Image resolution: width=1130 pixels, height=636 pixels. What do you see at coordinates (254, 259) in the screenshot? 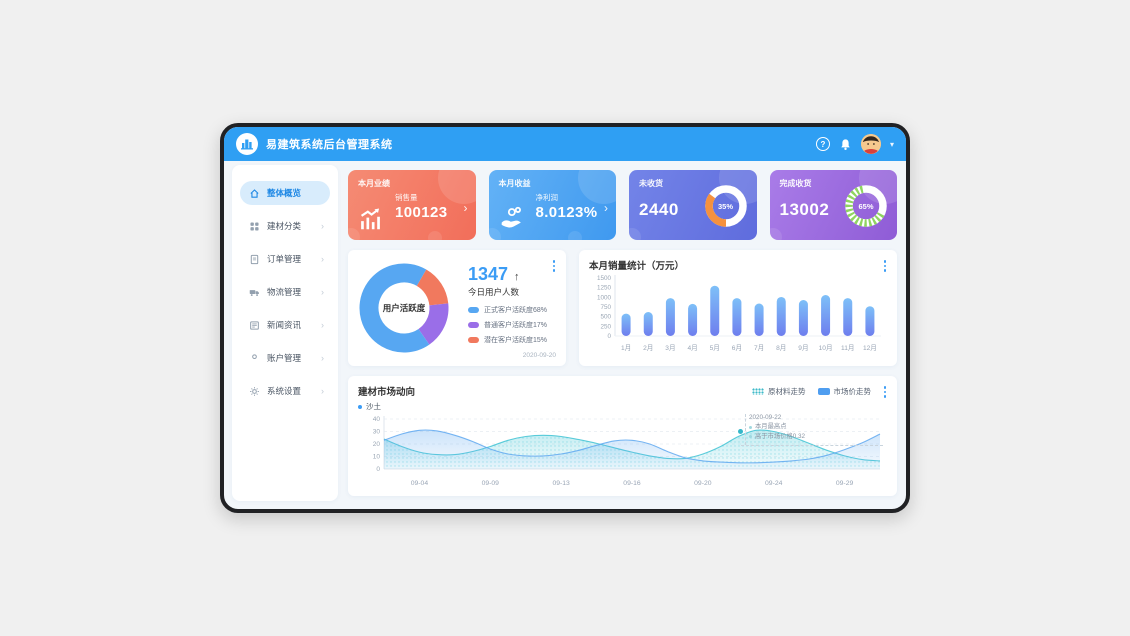
I see `orders-icon` at bounding box center [254, 259].